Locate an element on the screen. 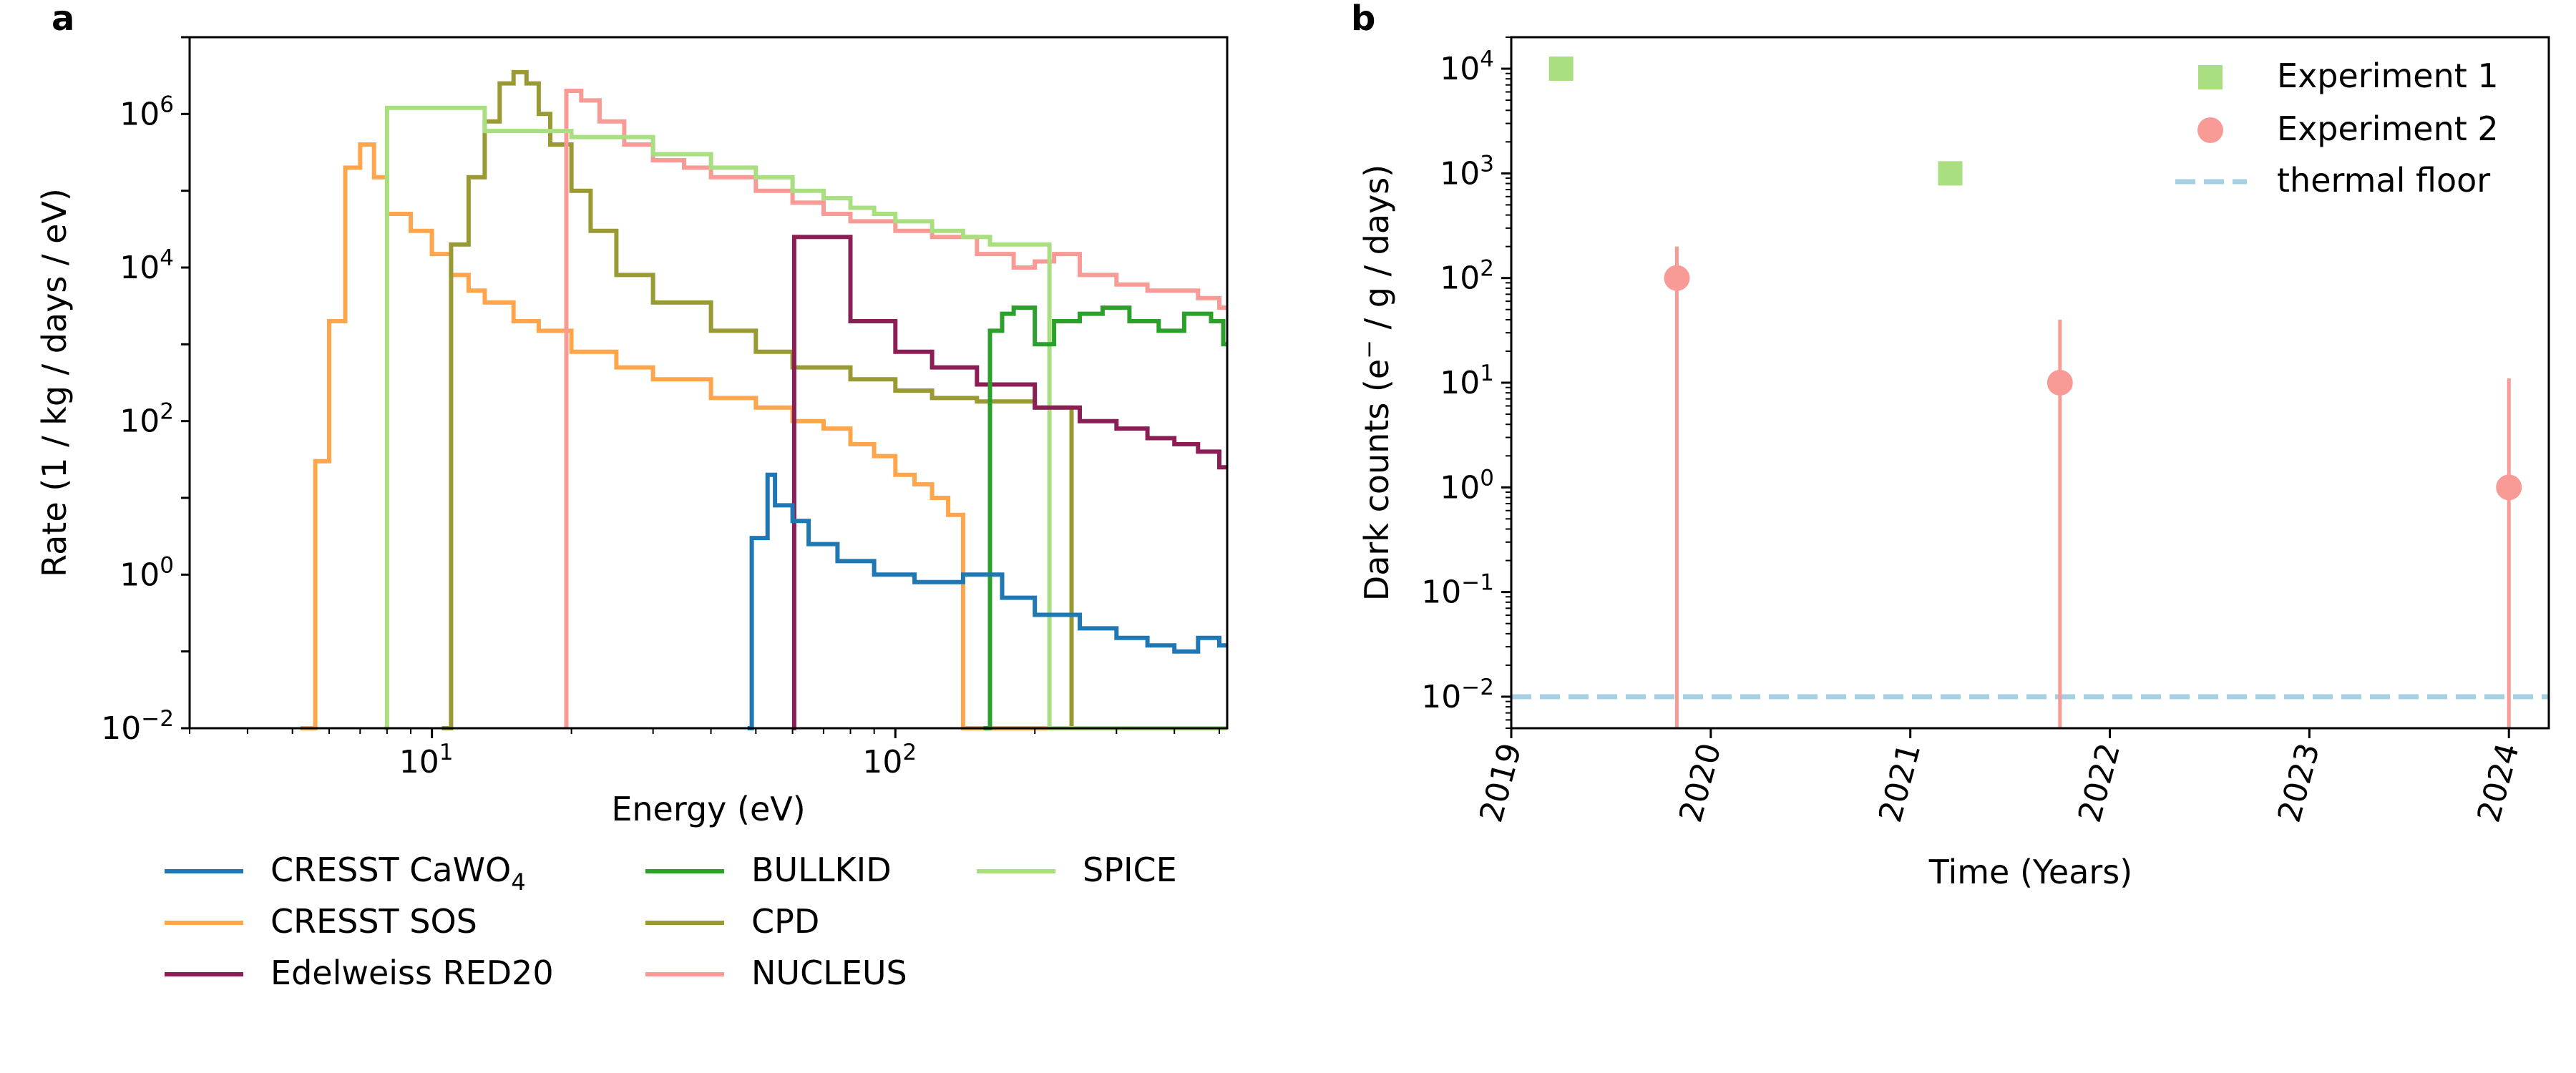 The image size is (2576, 1073). x-tick-label: 2023 is located at coordinates (2299, 783).